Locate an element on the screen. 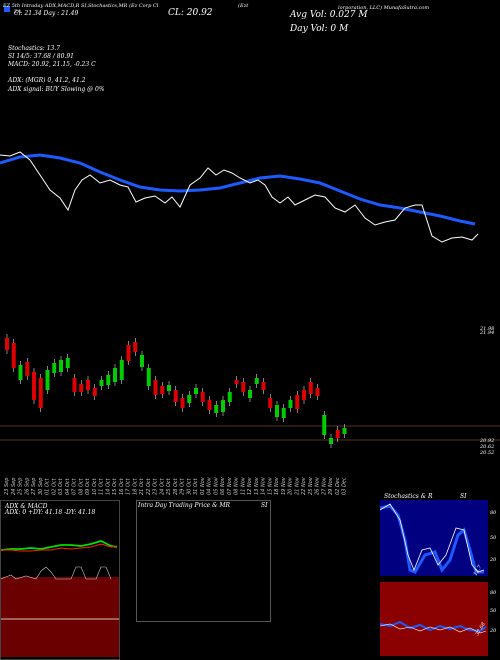 This screenshot has width=500, height=660. header-zone: ZA is located at coordinates (18, 12).